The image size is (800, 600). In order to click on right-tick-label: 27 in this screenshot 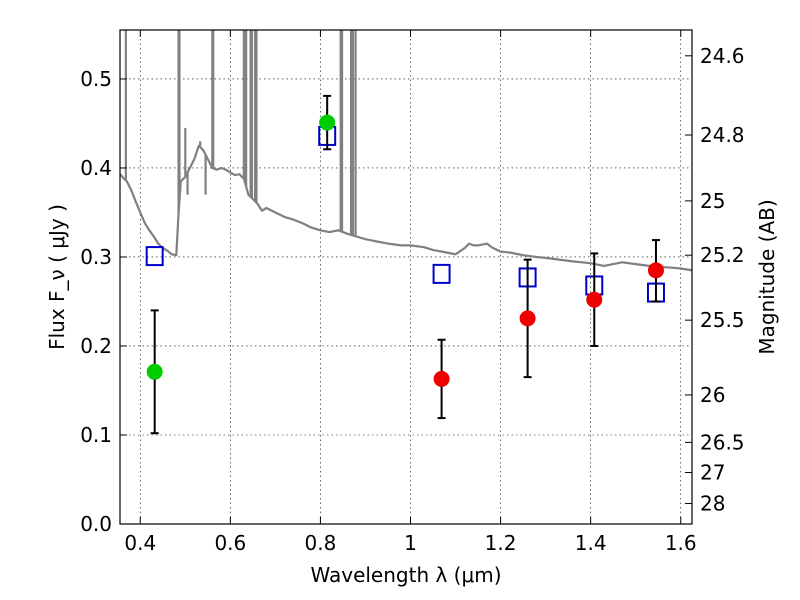, I will do `click(712, 473)`.